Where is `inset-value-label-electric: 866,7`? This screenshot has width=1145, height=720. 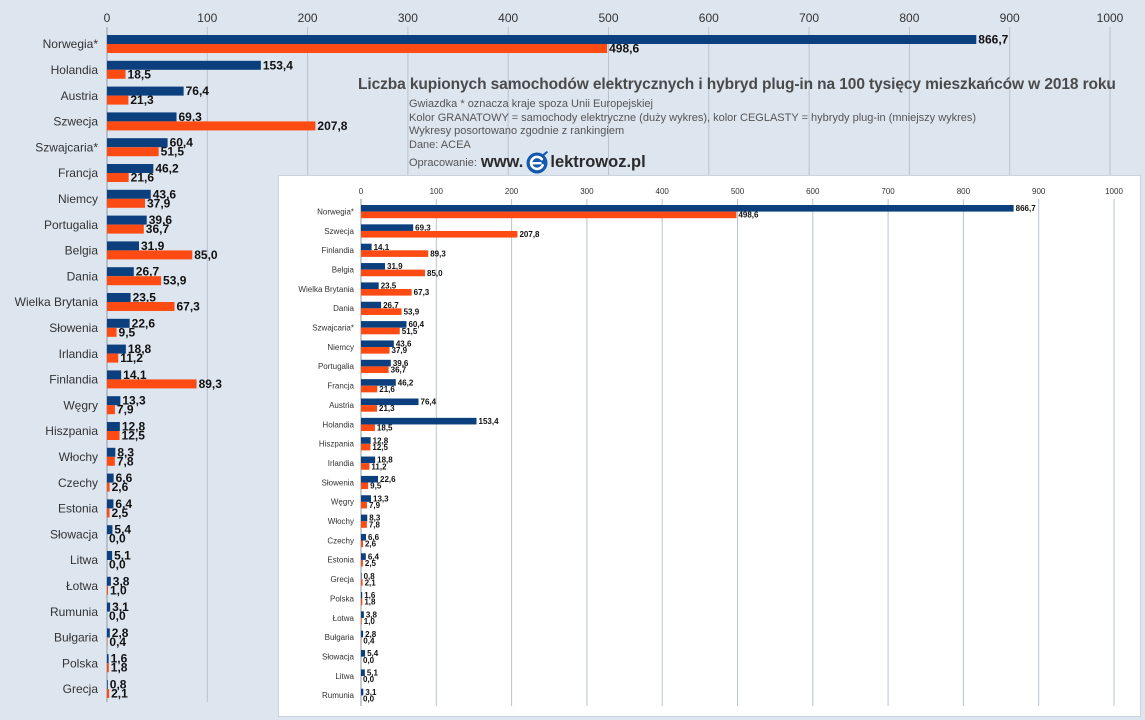 inset-value-label-electric: 866,7 is located at coordinates (1026, 208).